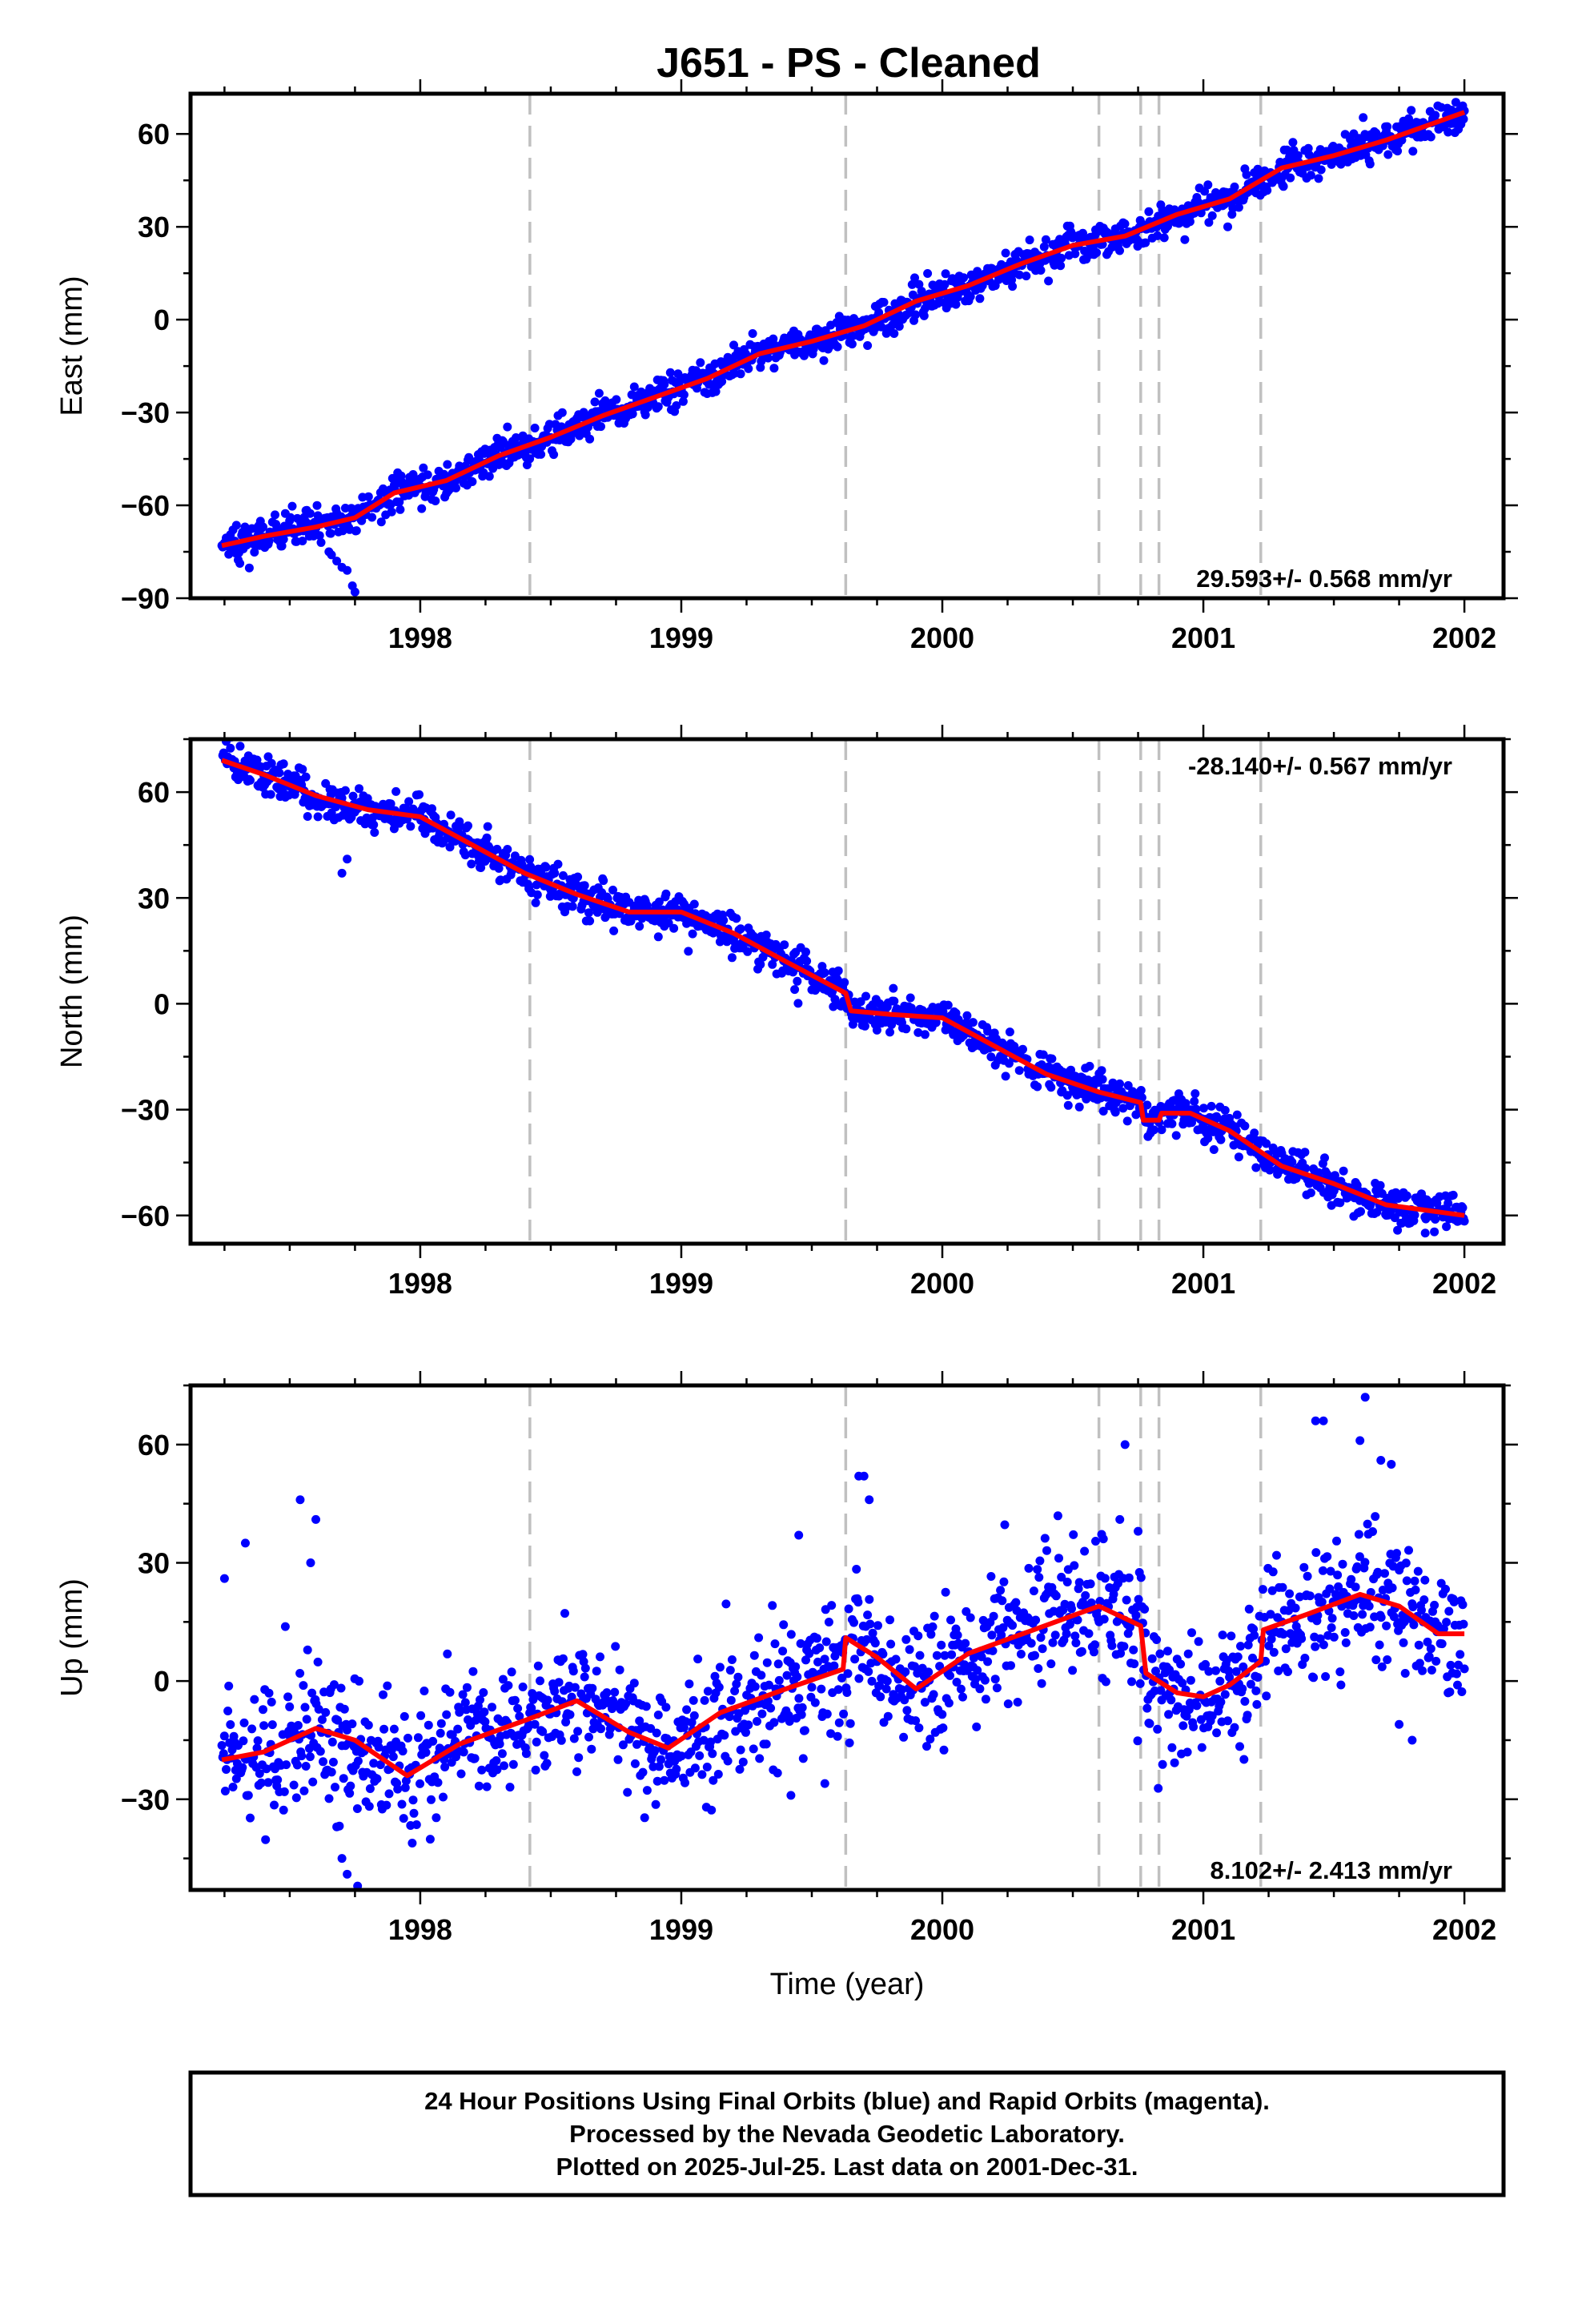 The width and height of the screenshot is (1582, 2324). What do you see at coordinates (154, 1445) in the screenshot?
I see `y-tick-label: 60` at bounding box center [154, 1445].